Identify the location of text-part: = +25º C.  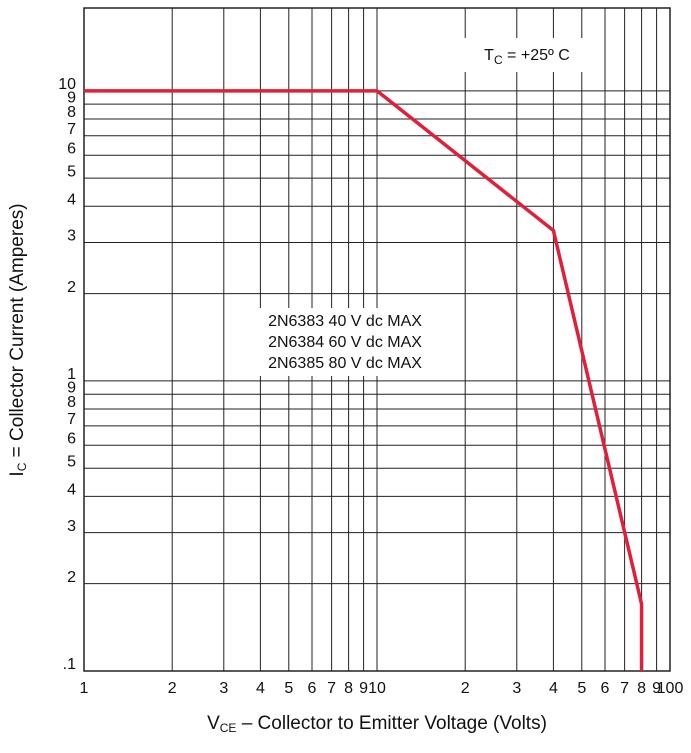
(536, 55).